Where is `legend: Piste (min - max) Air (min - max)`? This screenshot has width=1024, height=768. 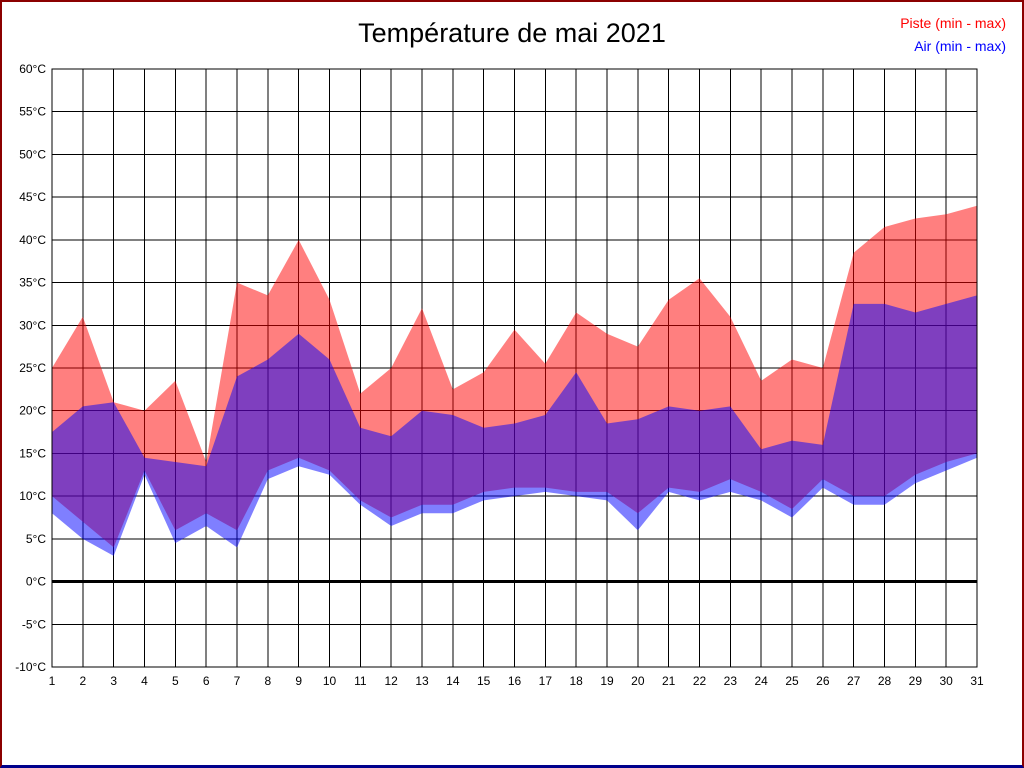
legend: Piste (min - max) Air (min - max) is located at coordinates (953, 35).